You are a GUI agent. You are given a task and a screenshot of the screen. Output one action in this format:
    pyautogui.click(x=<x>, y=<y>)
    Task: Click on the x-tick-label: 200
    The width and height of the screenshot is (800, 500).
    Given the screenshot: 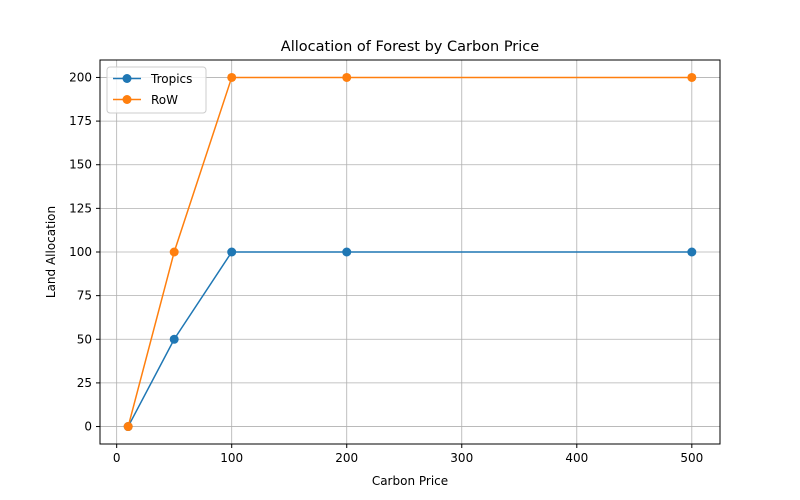 What is the action you would take?
    pyautogui.click(x=346, y=458)
    